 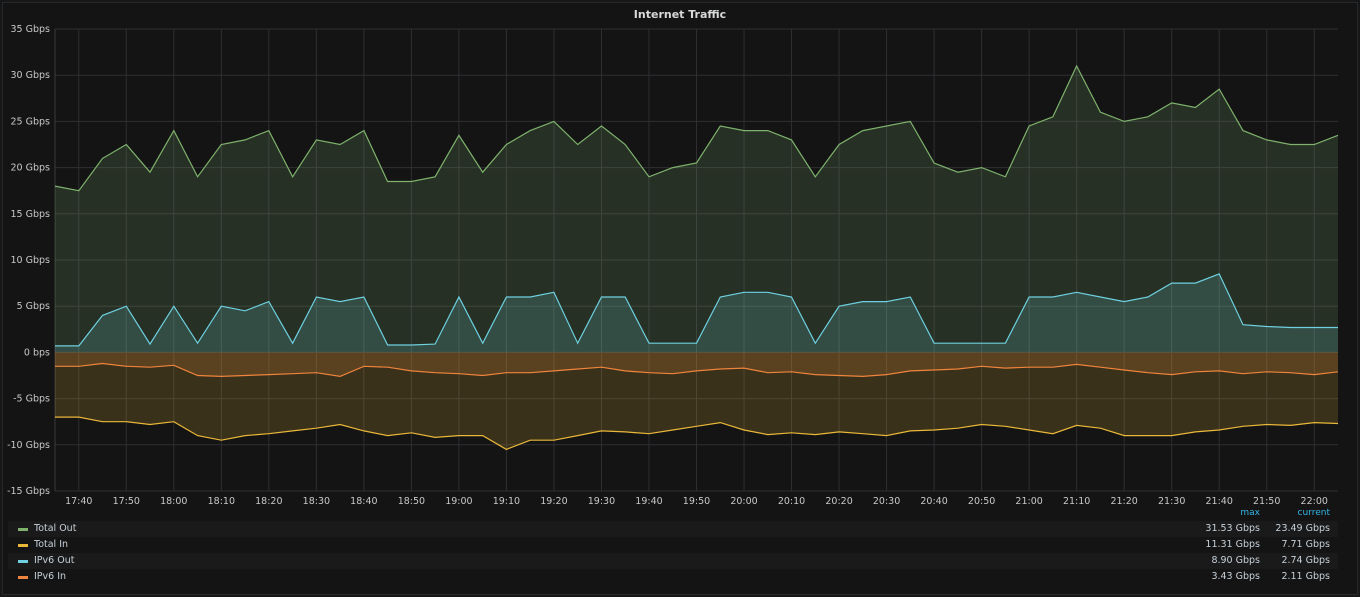 I want to click on x-tick-label: 22:00, so click(x=1314, y=501).